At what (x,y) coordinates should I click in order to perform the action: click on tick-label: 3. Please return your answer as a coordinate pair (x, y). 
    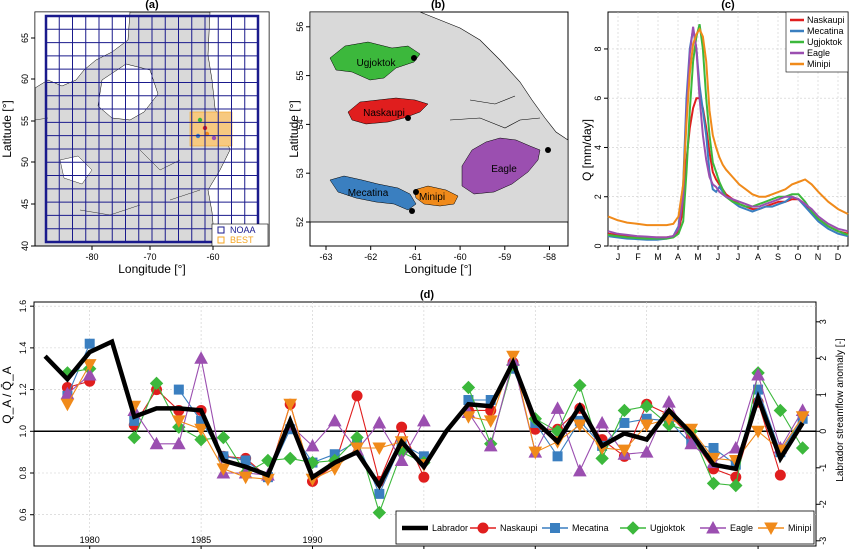
    Looking at the image, I should click on (823, 321).